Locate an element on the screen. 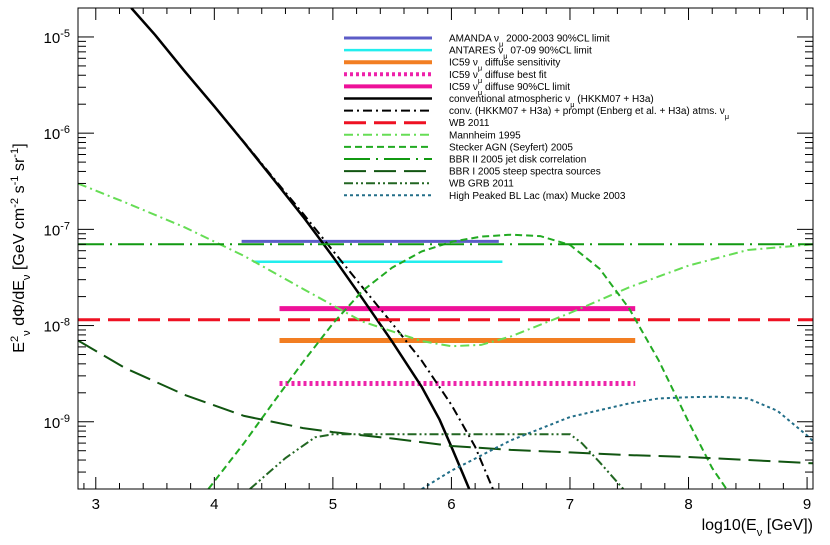 The image size is (830, 545). x-tick-label: 9 is located at coordinates (807, 504).